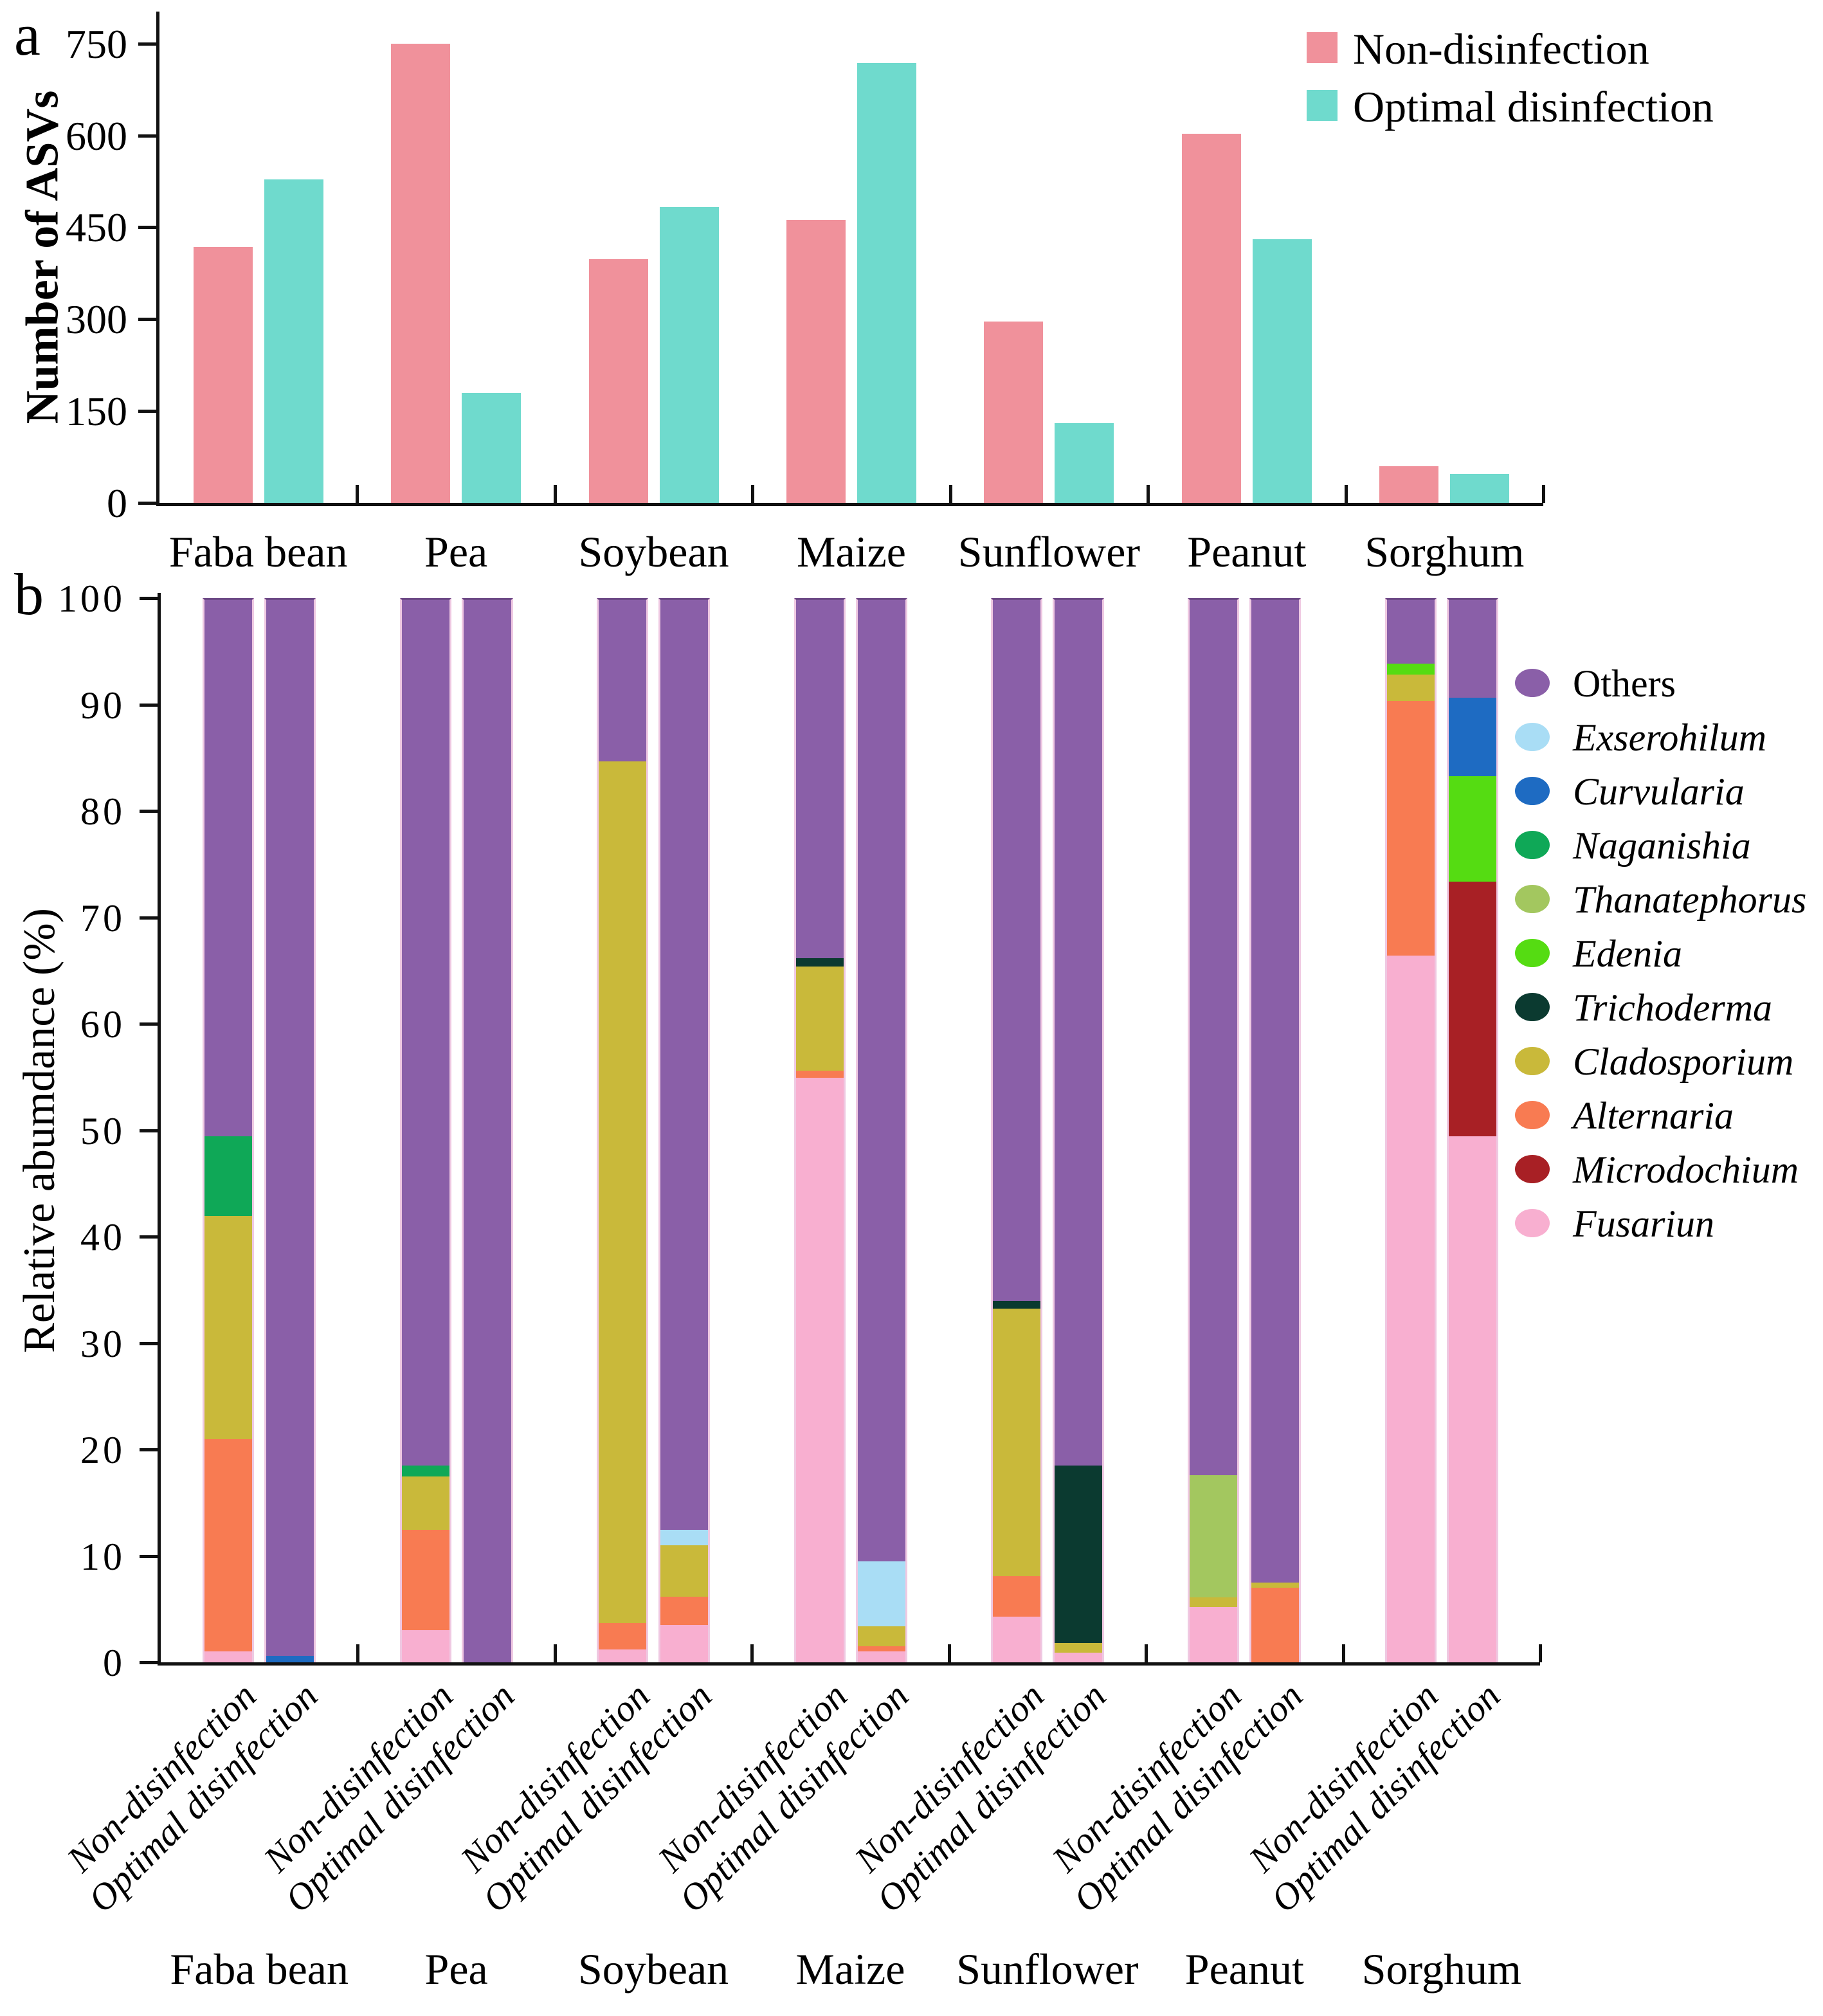 Image resolution: width=1823 pixels, height=2016 pixels. Describe the element at coordinates (102, 1237) in the screenshot. I see `panel-b-y-tick-label: 40` at that location.